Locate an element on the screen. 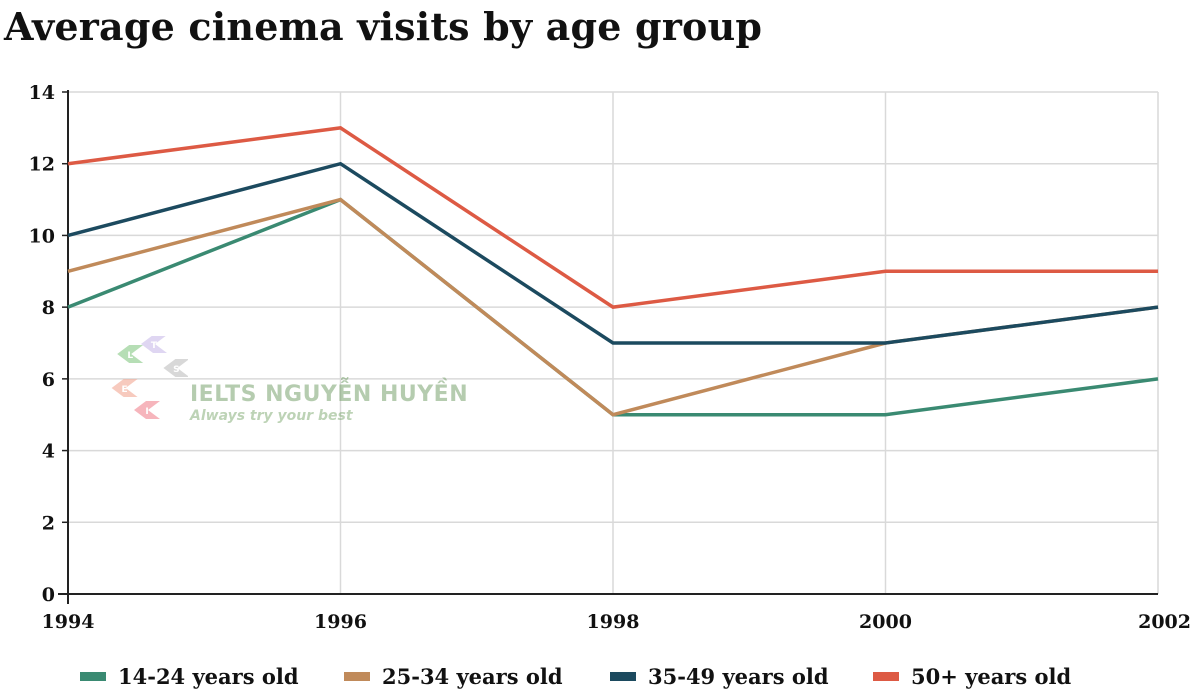  legend-label: 35-49 years old is located at coordinates (738, 676).